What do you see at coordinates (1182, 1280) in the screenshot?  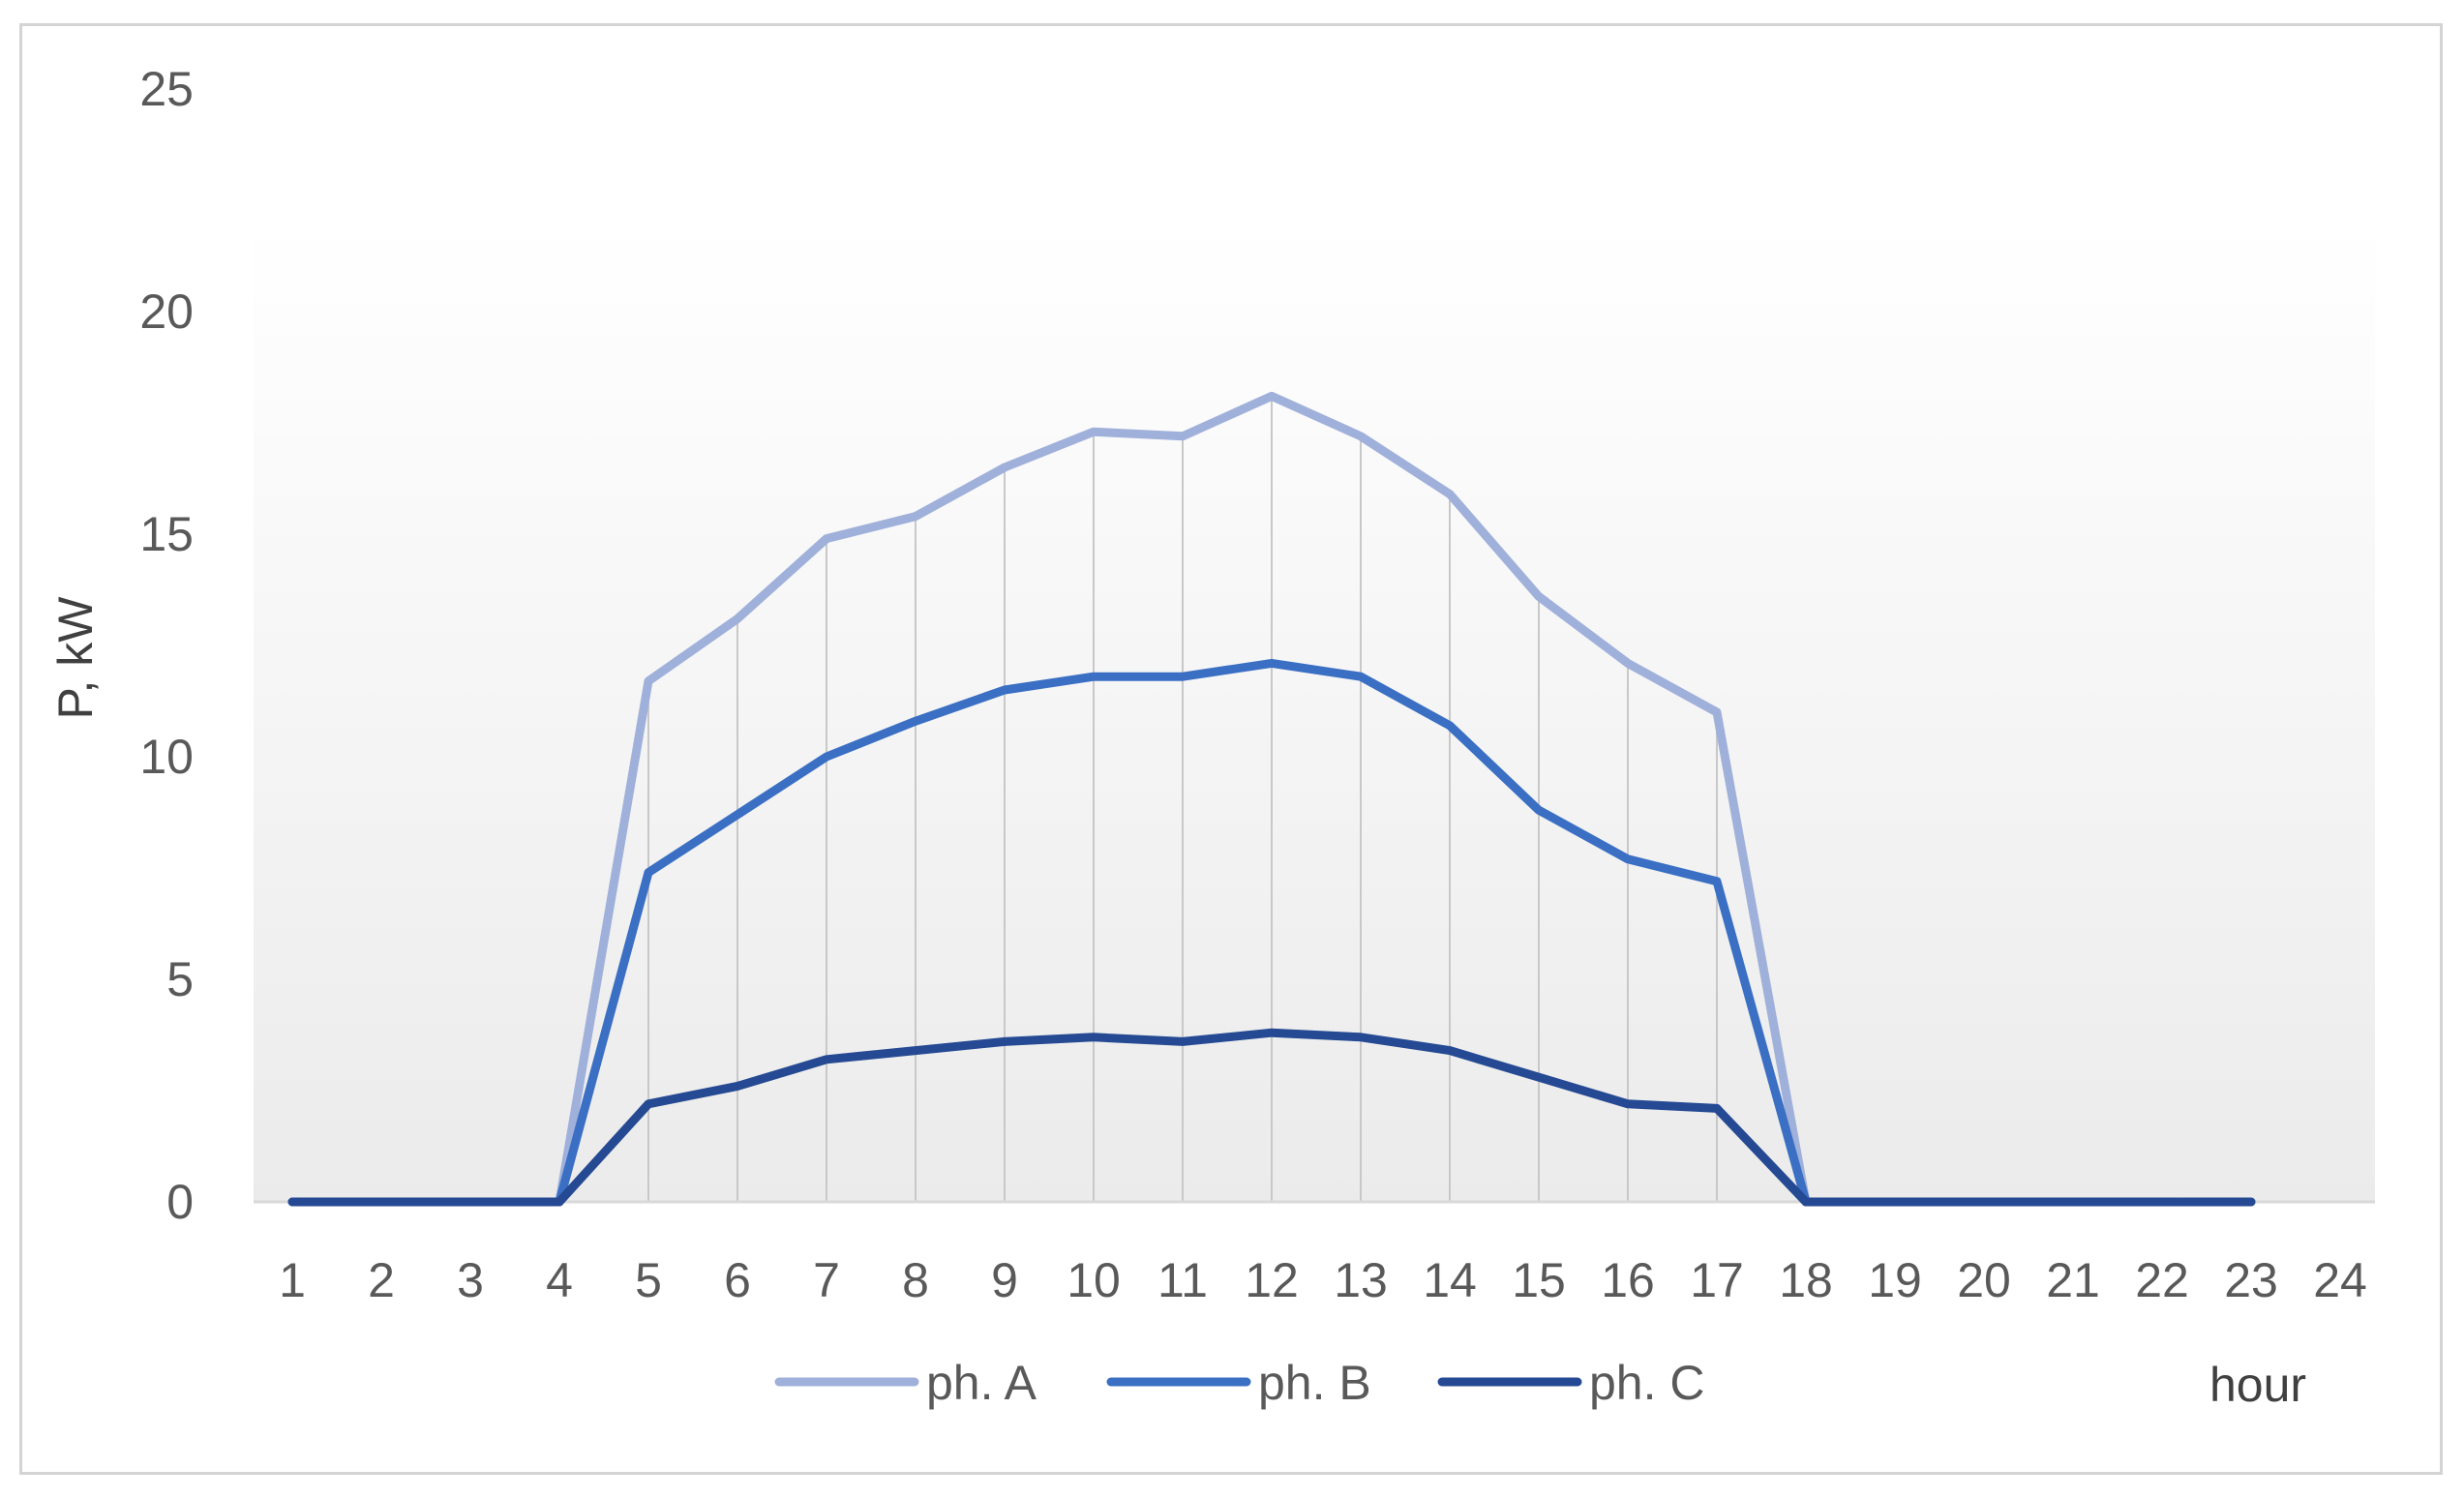 I see `x-tick-label: 11` at bounding box center [1182, 1280].